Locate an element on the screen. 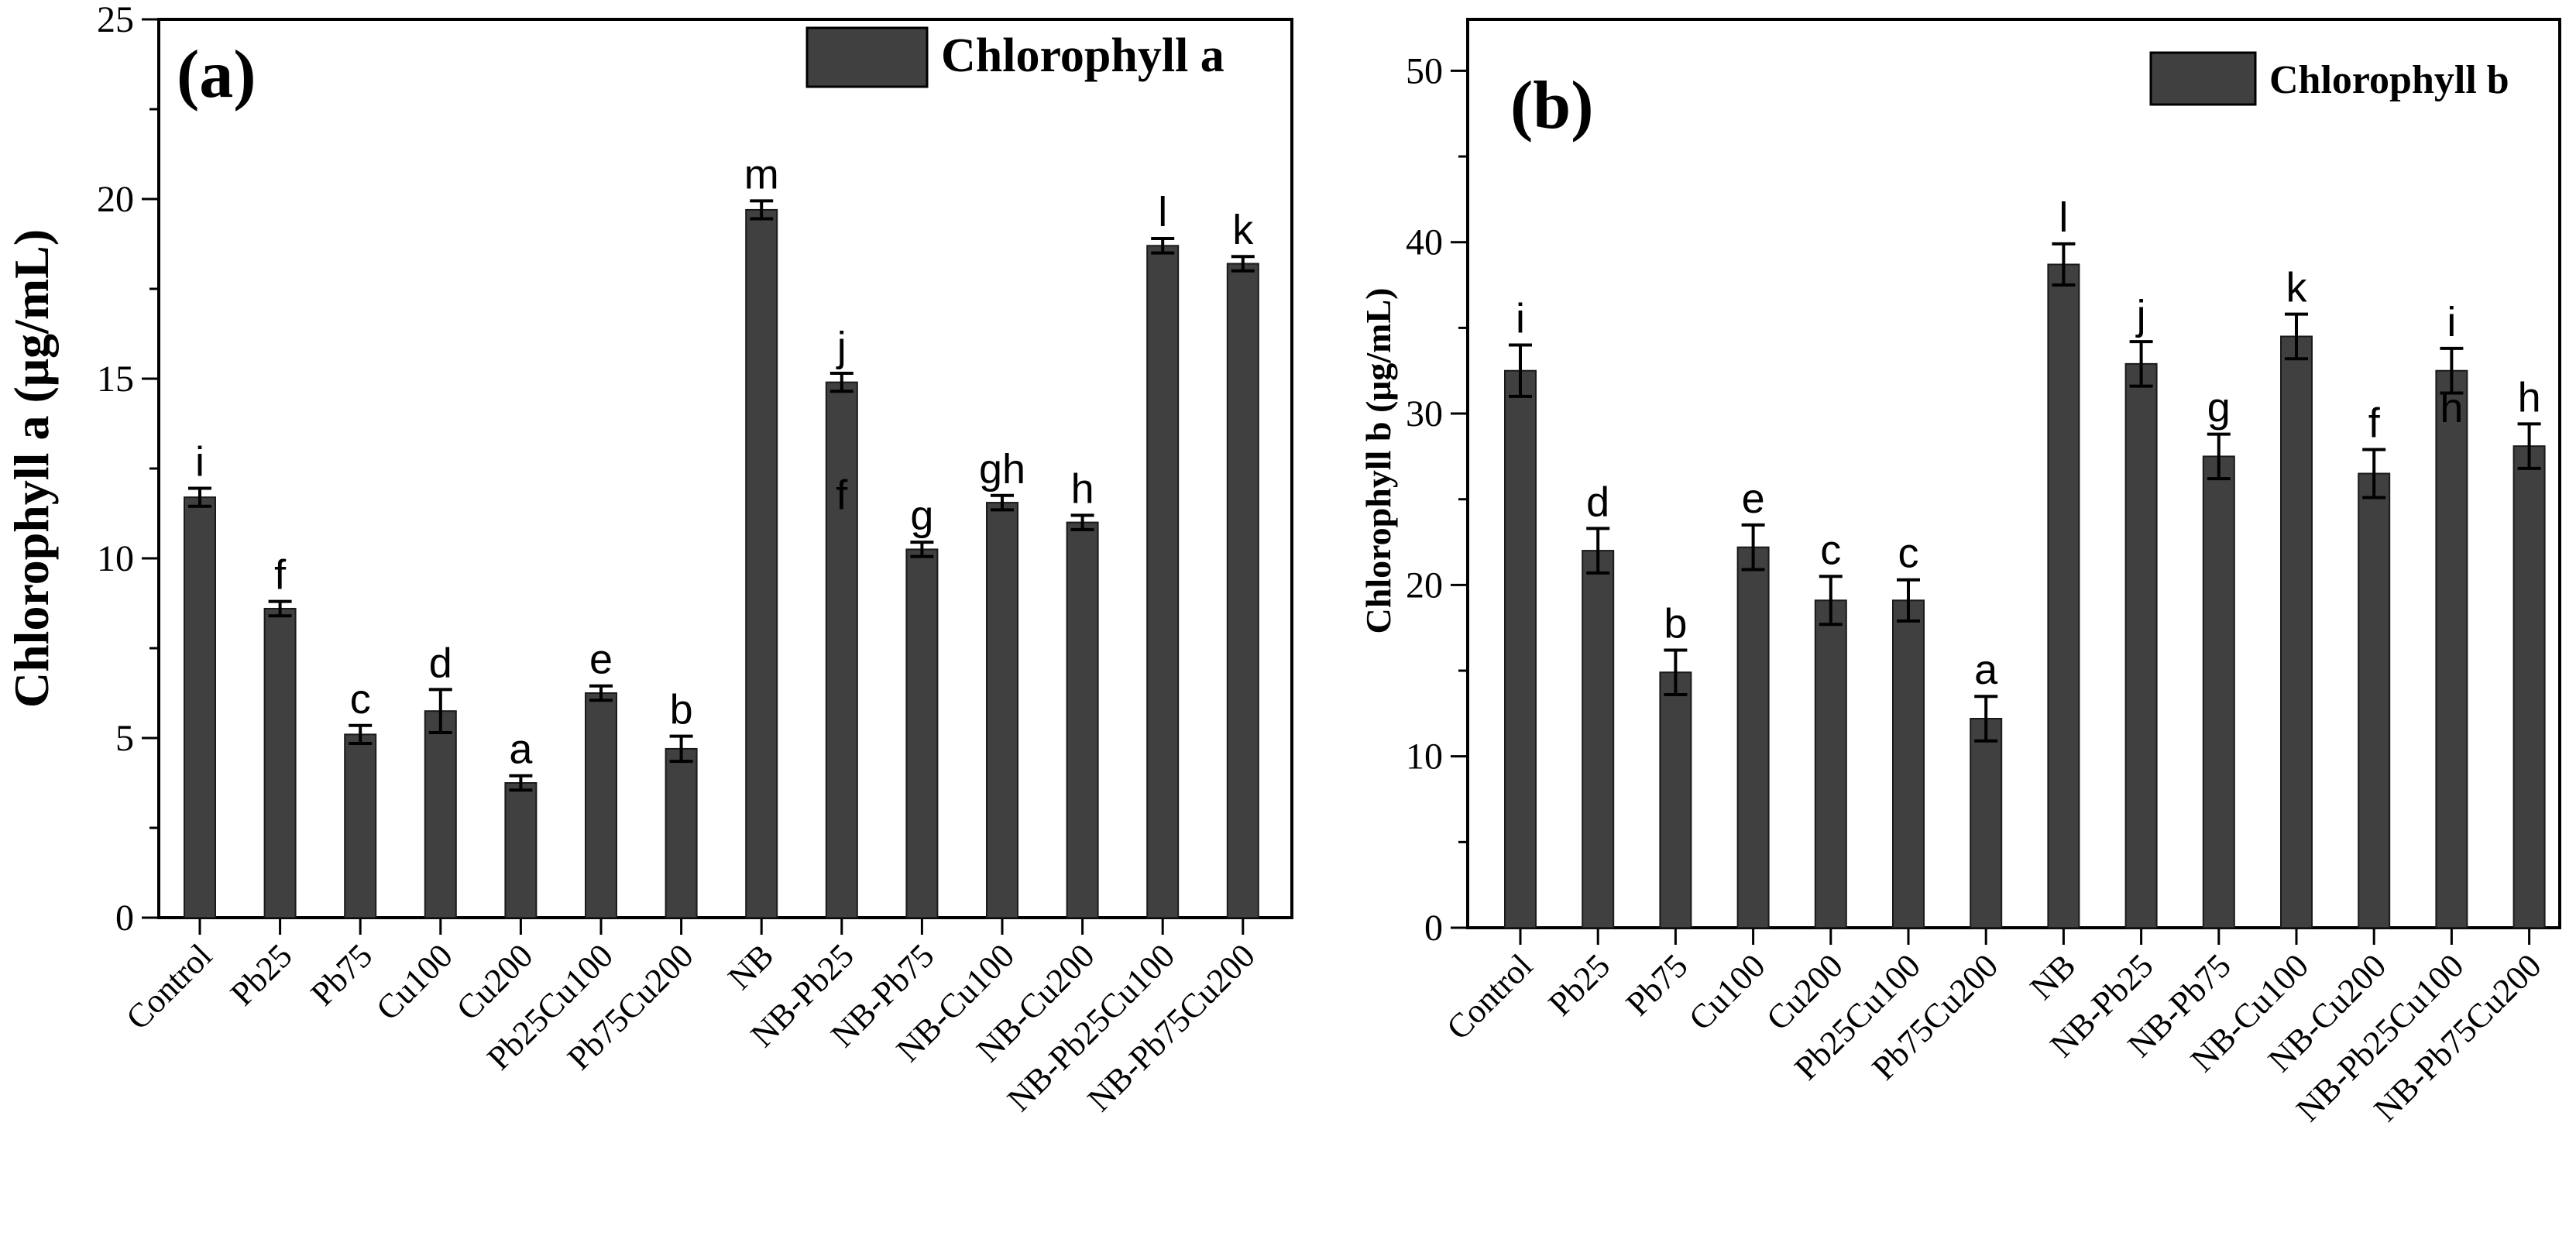  panel-b-significance-pb25: d is located at coordinates (1597, 502).